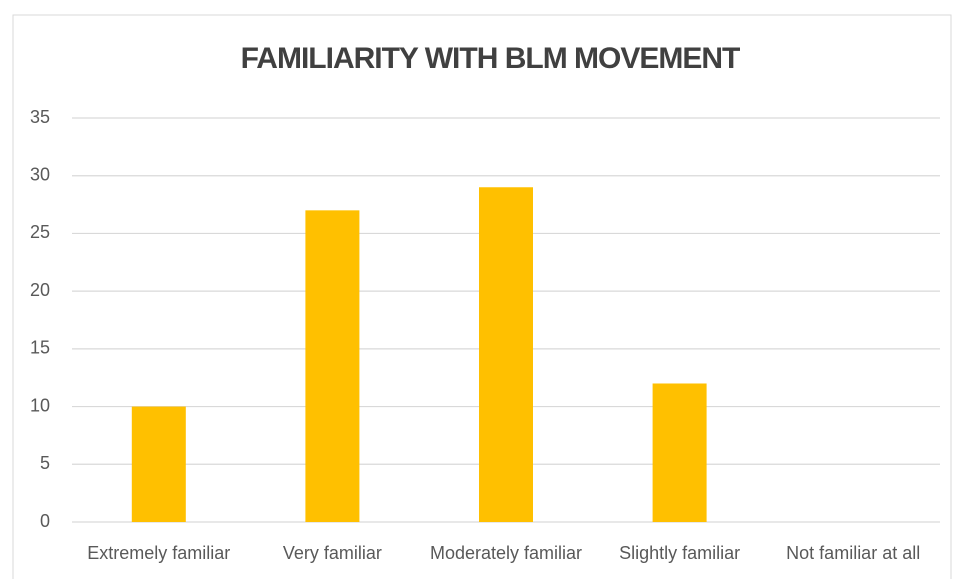 The image size is (955, 579). I want to click on y-tick-label: 0, so click(45, 521).